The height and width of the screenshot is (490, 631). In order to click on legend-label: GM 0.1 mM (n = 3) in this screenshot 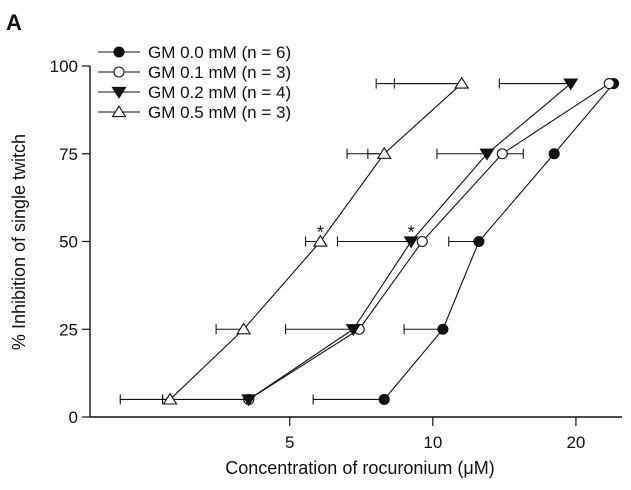, I will do `click(219, 72)`.